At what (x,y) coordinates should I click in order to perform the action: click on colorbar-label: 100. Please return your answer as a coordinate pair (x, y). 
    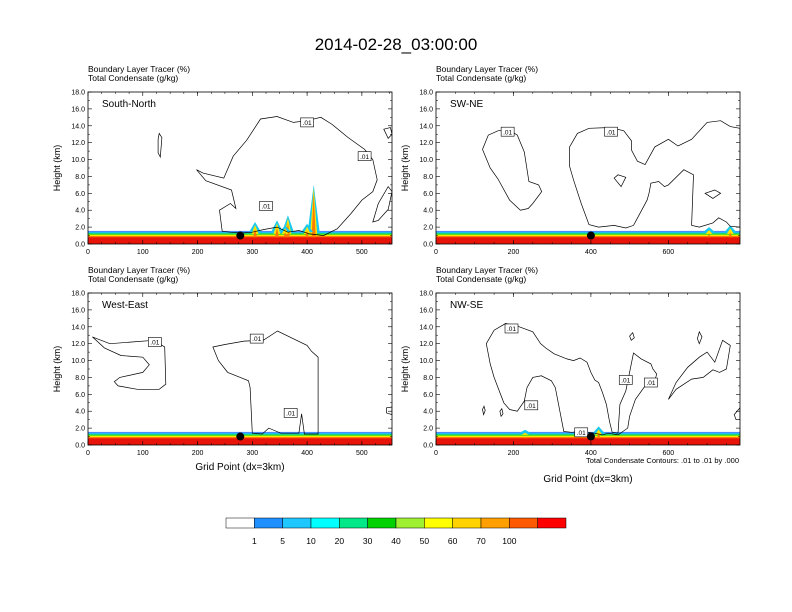
    Looking at the image, I should click on (509, 541).